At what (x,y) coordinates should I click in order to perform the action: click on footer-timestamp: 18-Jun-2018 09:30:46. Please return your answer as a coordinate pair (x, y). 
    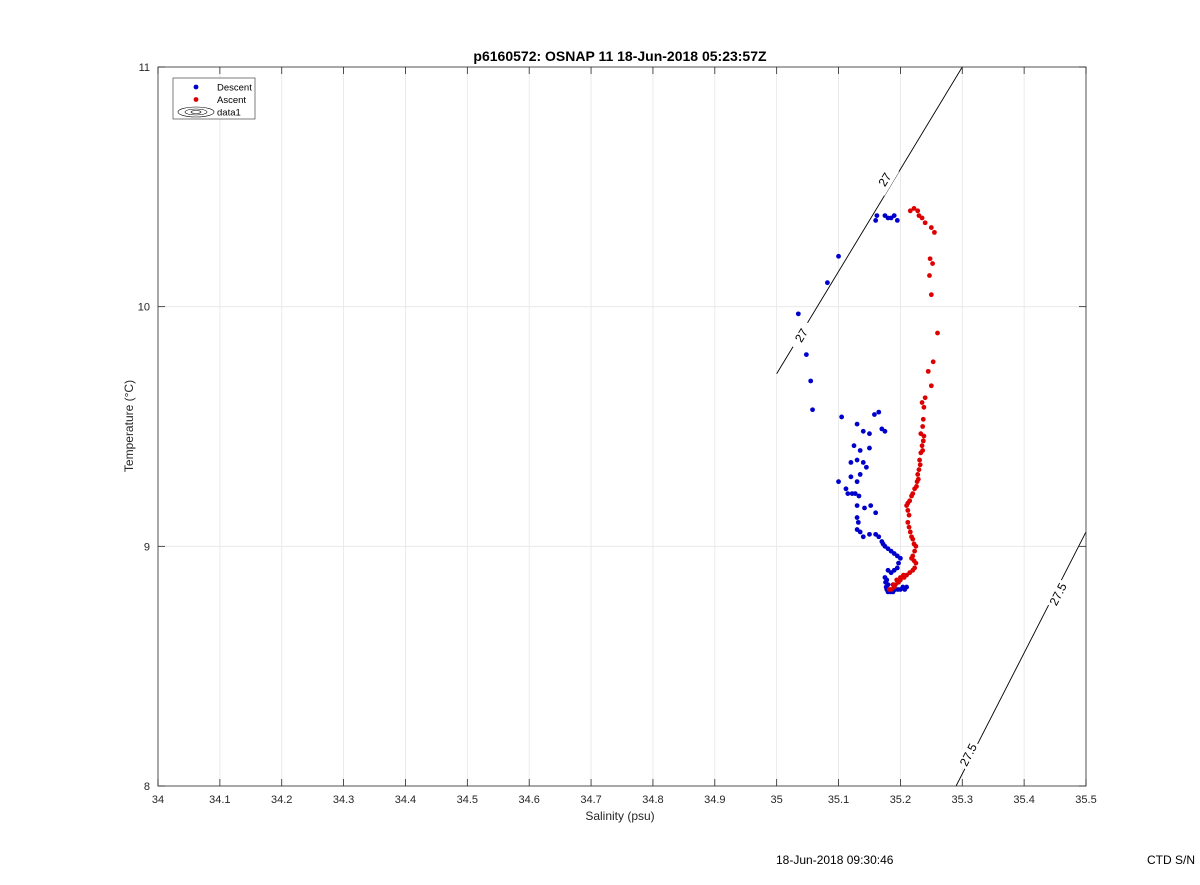
    Looking at the image, I should click on (835, 860).